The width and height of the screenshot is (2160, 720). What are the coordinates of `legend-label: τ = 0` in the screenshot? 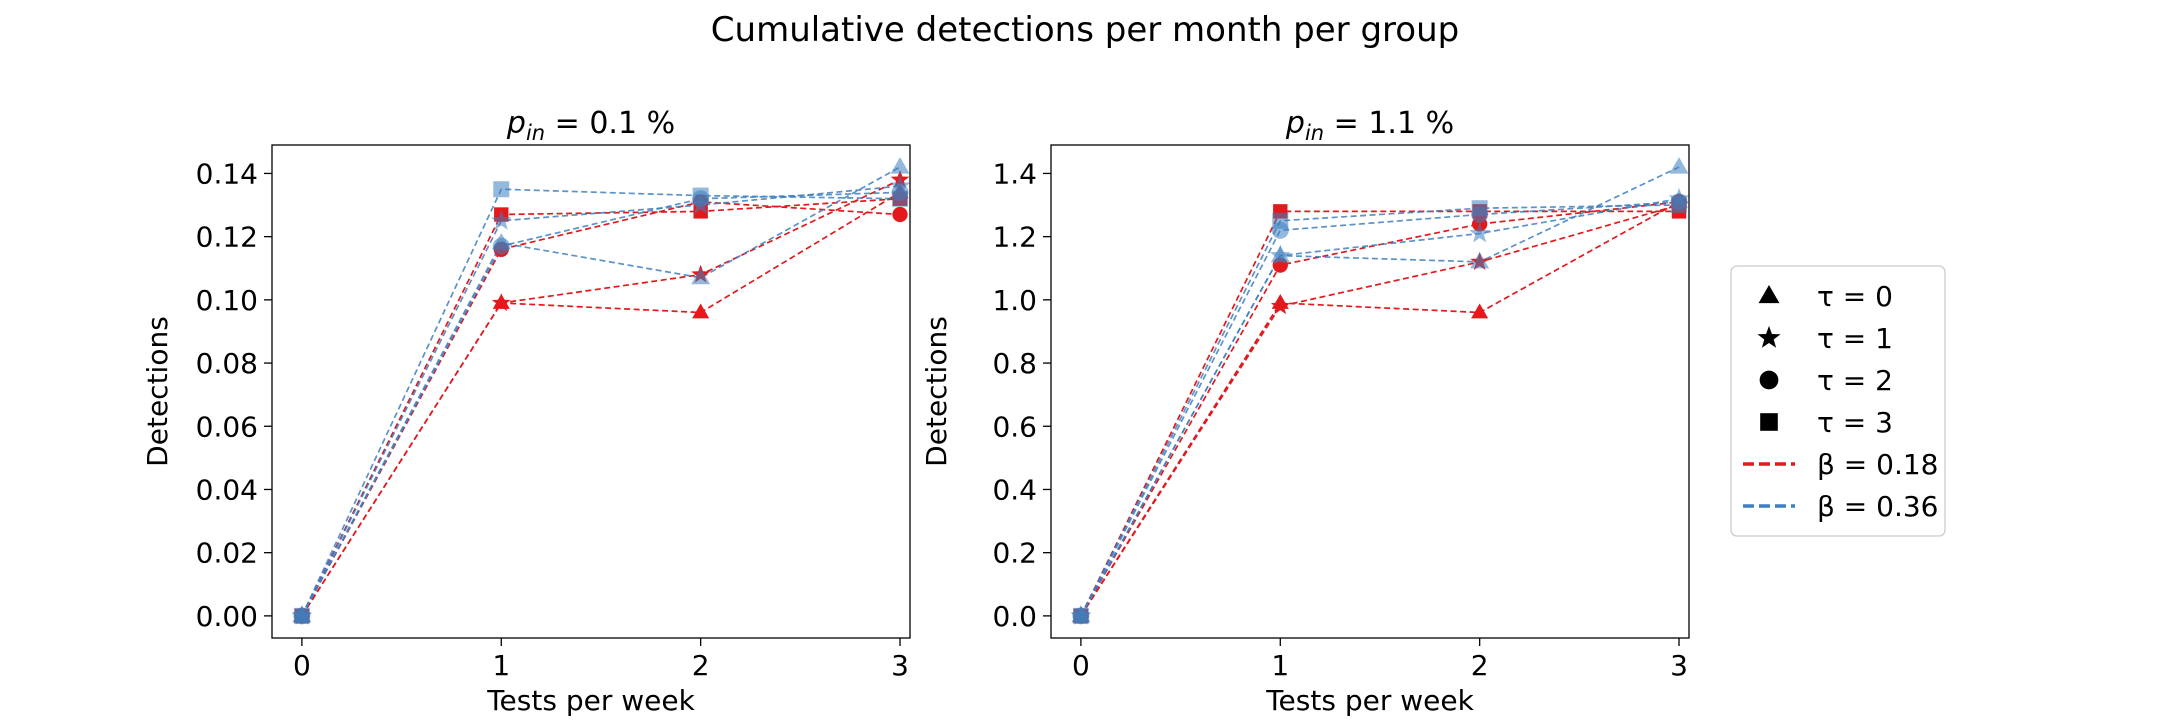 It's located at (1855, 296).